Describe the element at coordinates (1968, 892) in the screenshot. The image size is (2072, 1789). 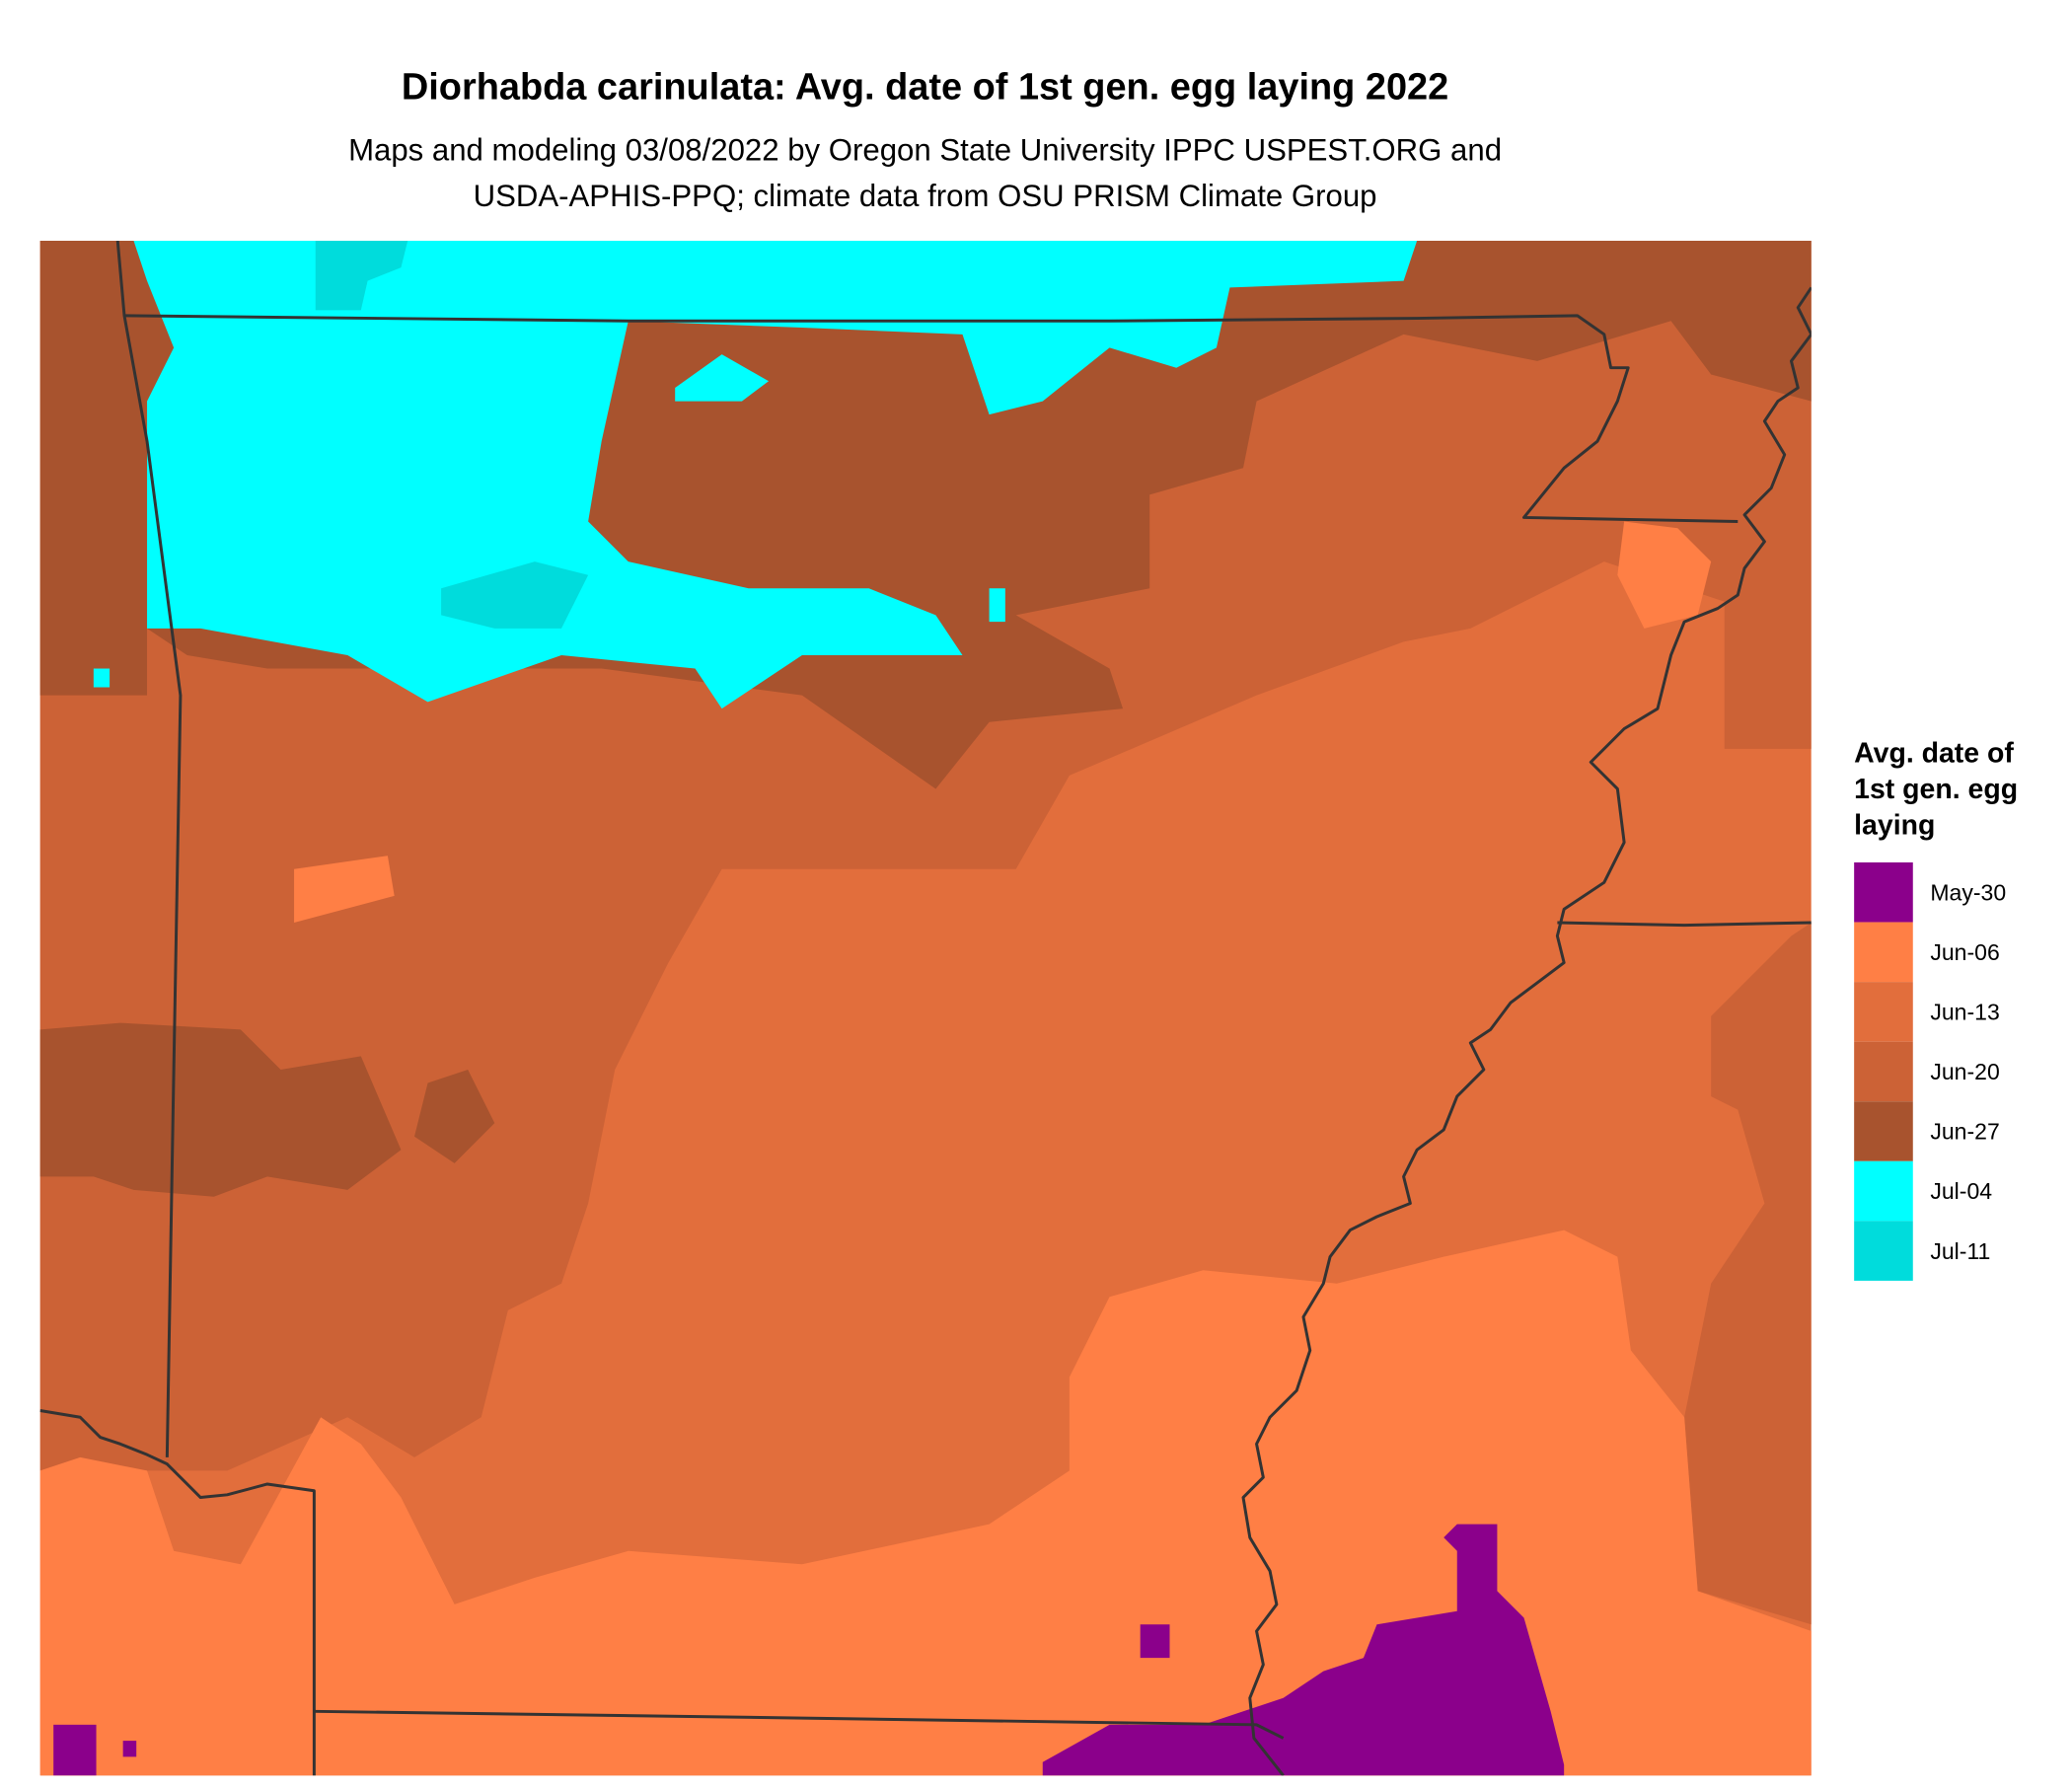
I see `legend-label: May-30` at that location.